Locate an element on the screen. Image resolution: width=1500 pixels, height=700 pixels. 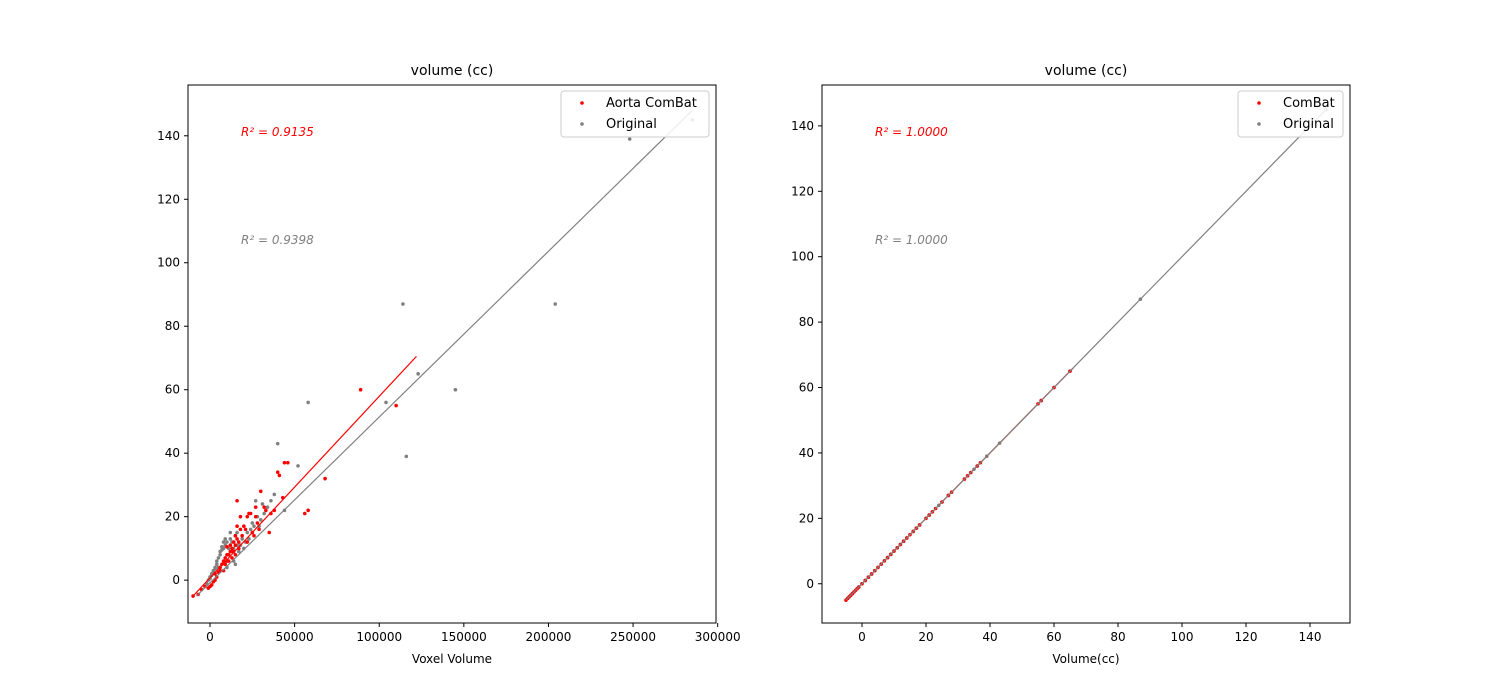
right-x-tick-label: 0 is located at coordinates (862, 637).